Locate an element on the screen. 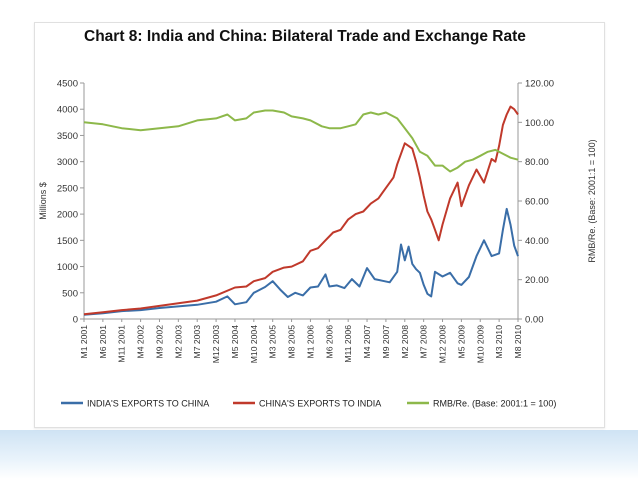  left-y-tick-label: 500 is located at coordinates (70, 293).